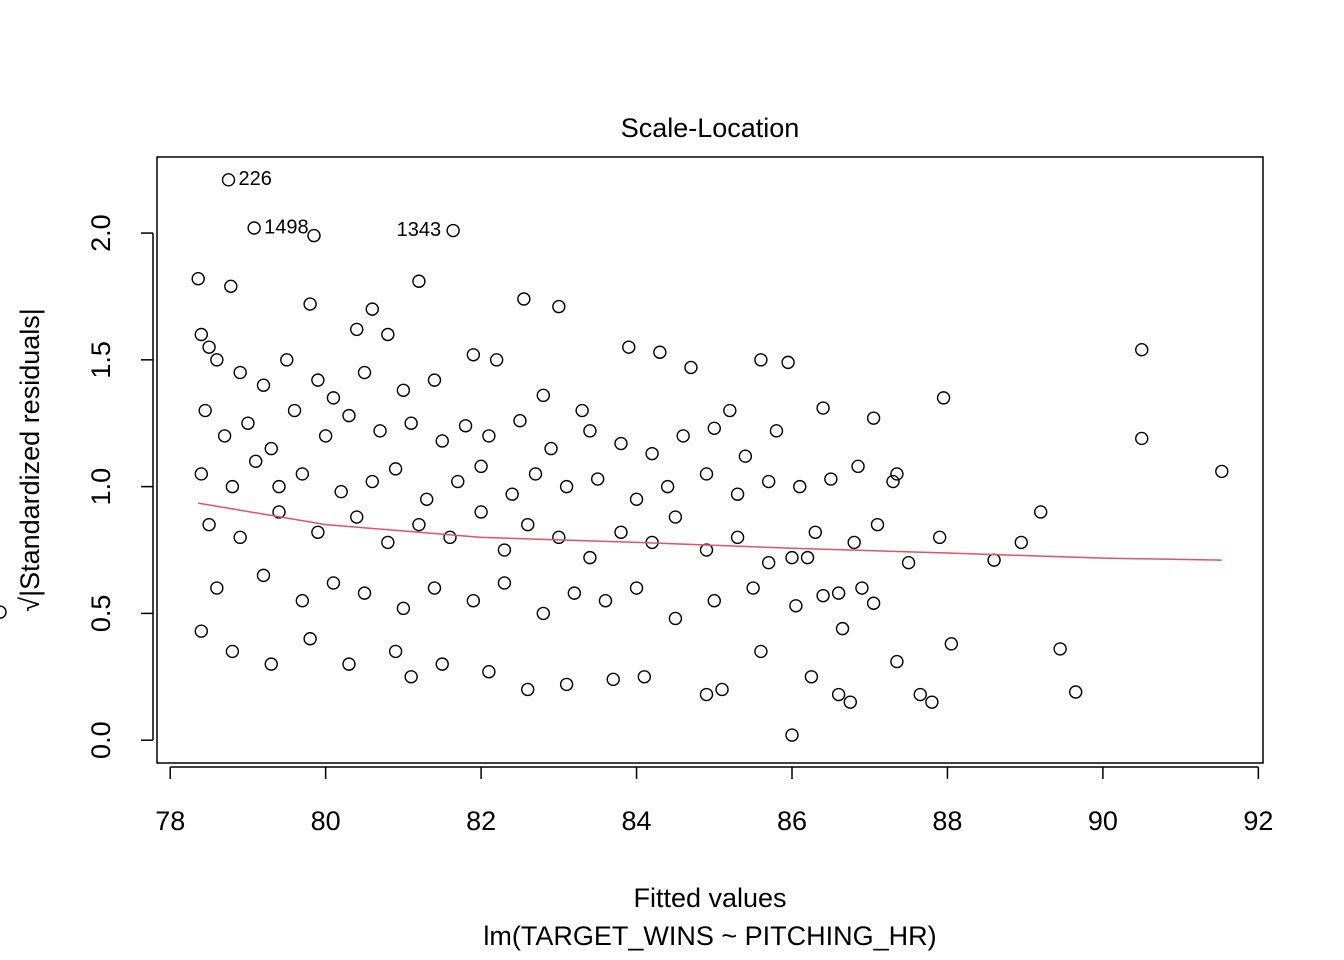 The image size is (1344, 960). What do you see at coordinates (30, 460) in the screenshot?
I see `y-axis-title: √|Standardized residuals|` at bounding box center [30, 460].